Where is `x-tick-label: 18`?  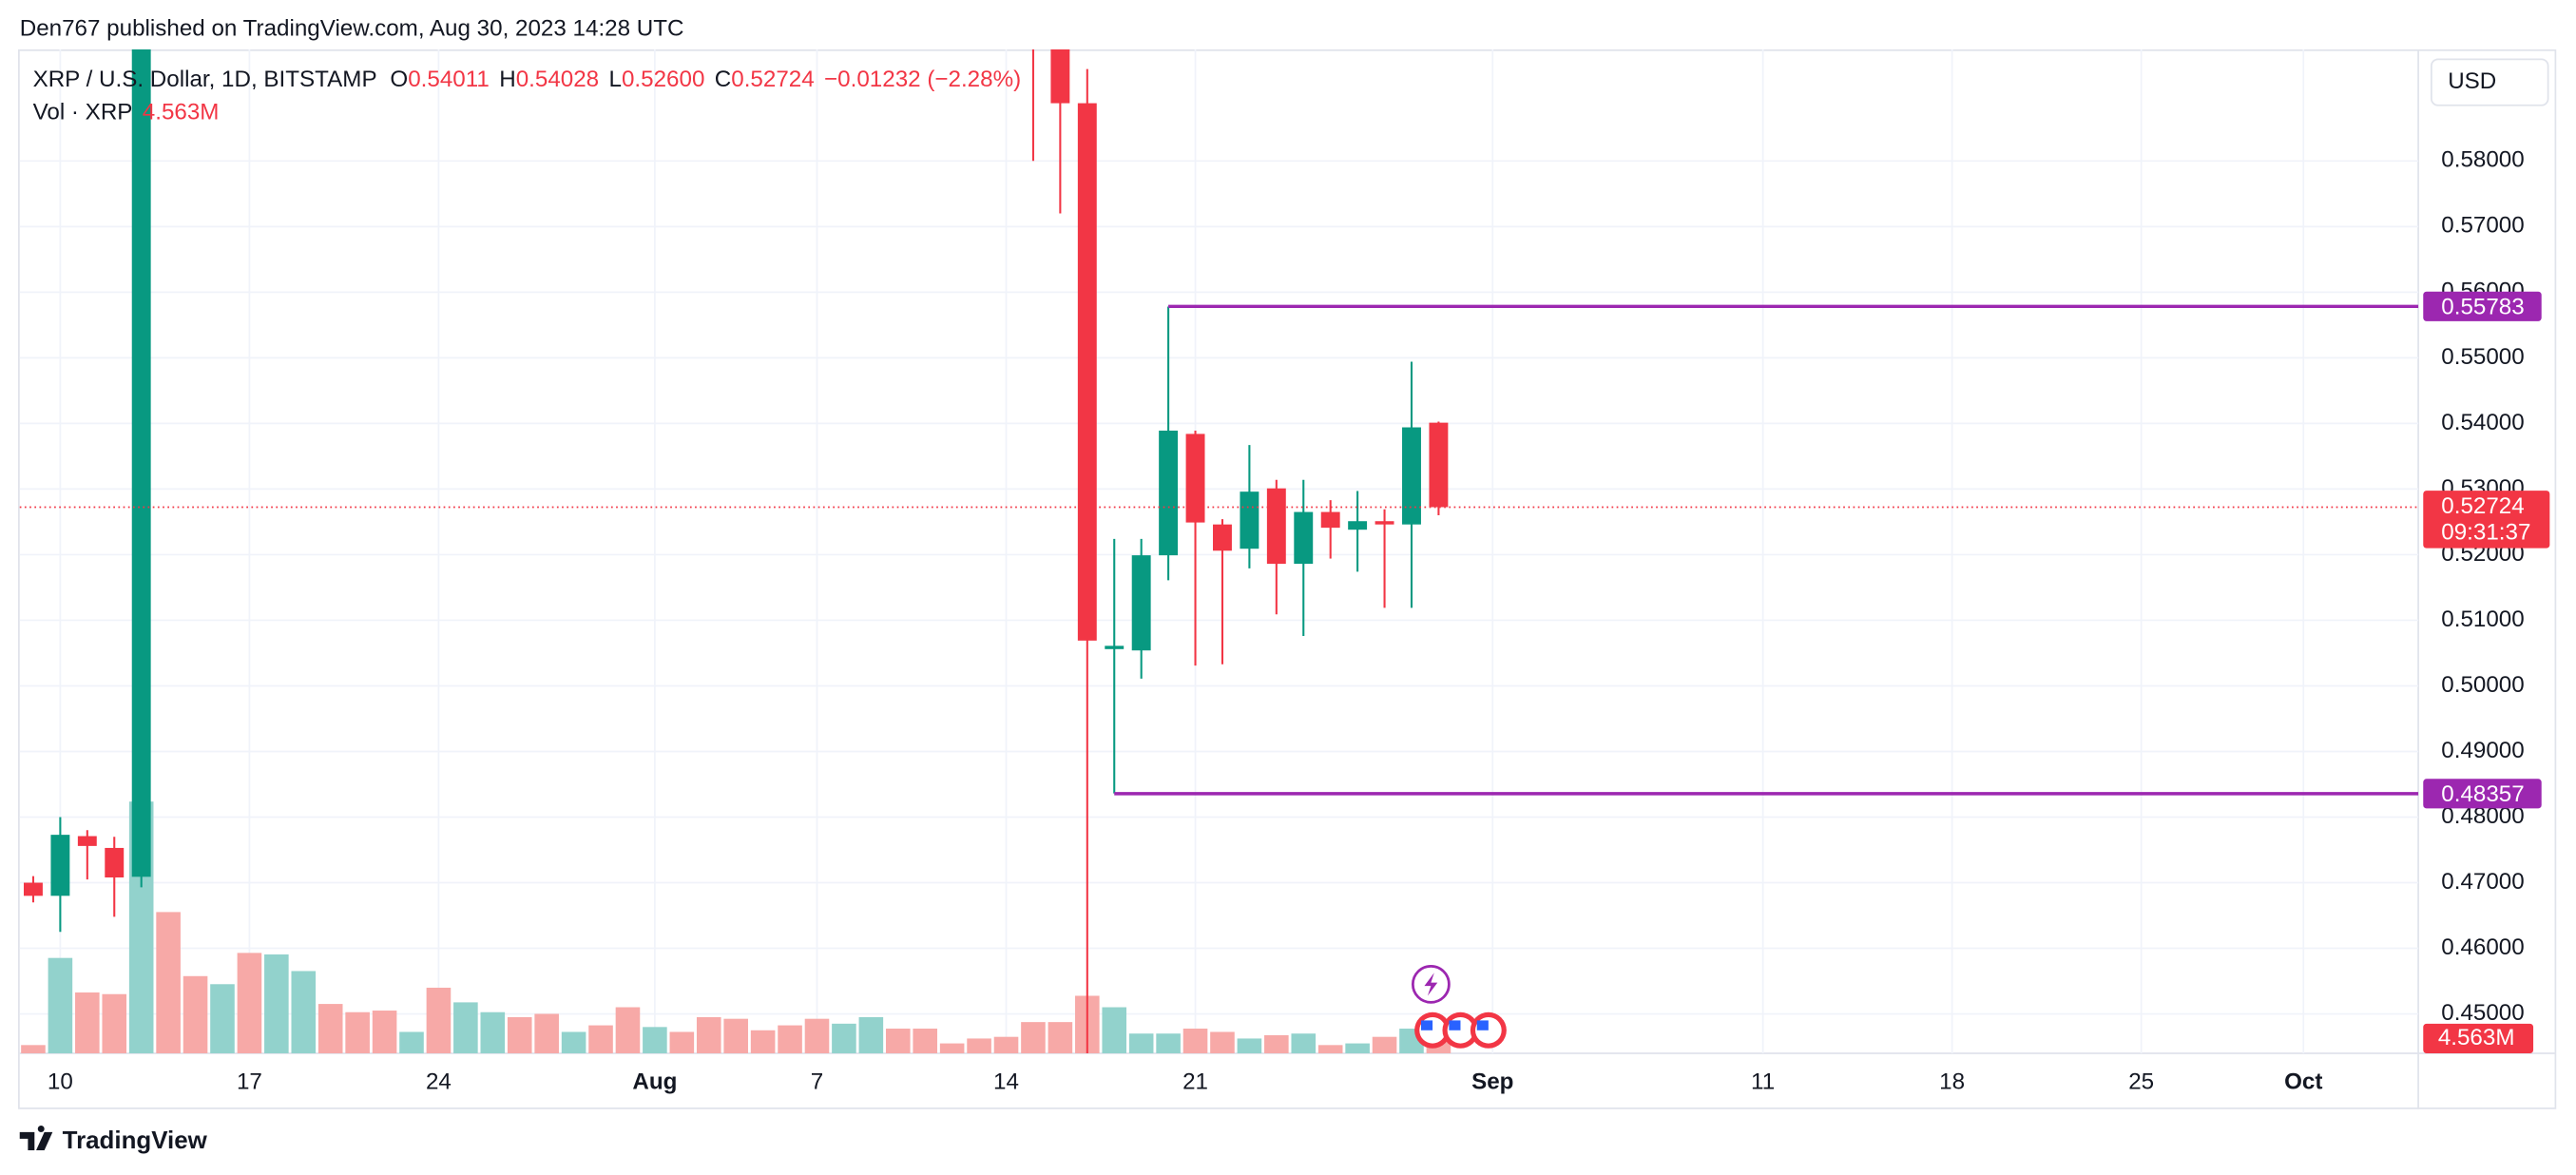 x-tick-label: 18 is located at coordinates (1952, 1081).